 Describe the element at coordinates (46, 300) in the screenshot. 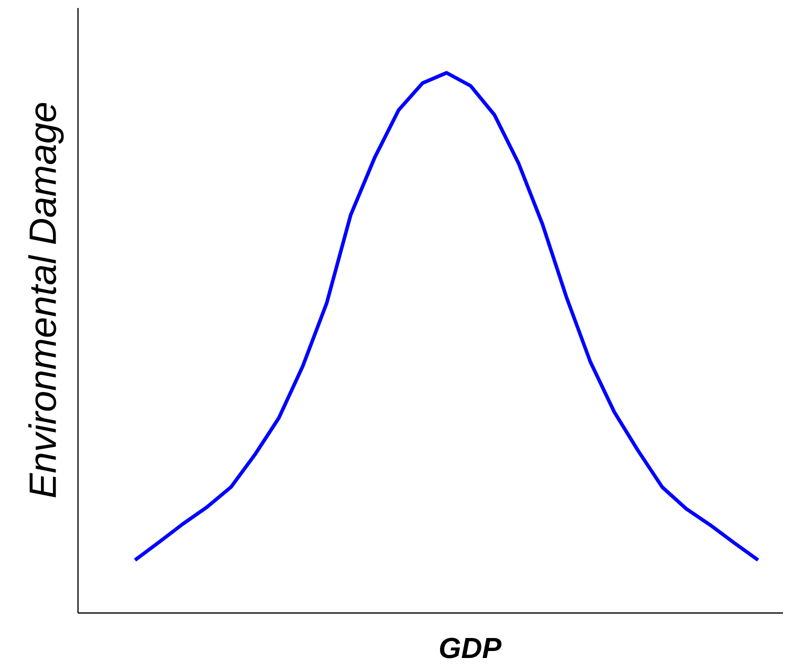

I see `y-axis-title: Environmental Damage` at that location.